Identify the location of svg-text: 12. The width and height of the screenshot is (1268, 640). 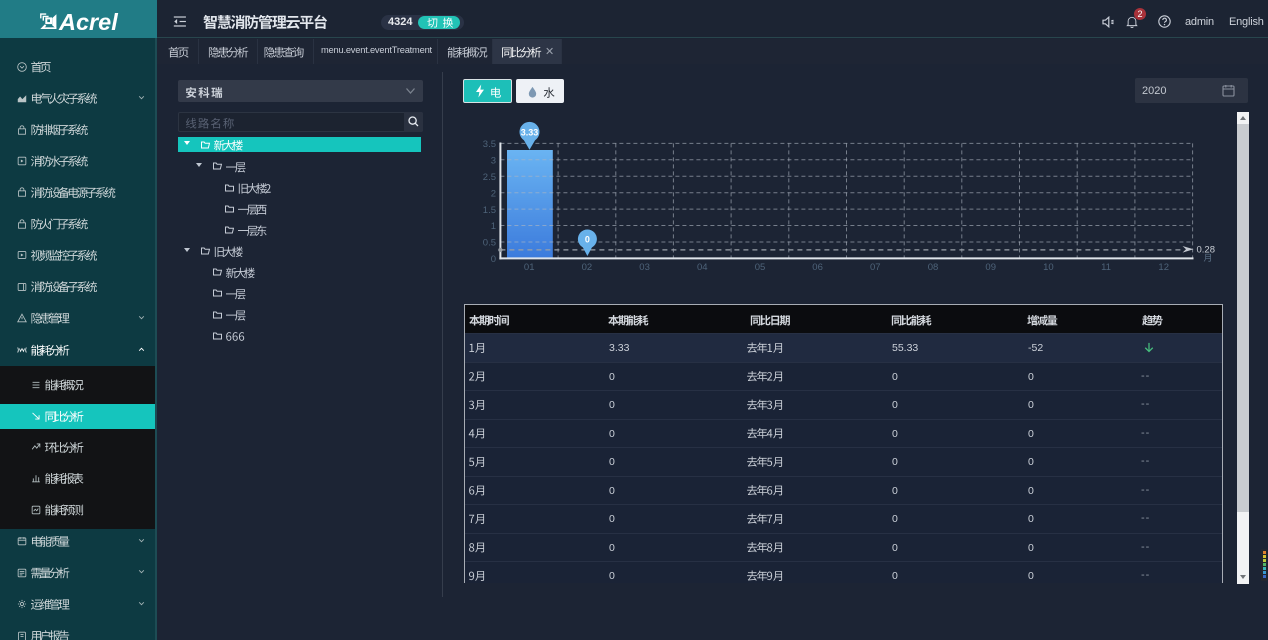
(1163, 267).